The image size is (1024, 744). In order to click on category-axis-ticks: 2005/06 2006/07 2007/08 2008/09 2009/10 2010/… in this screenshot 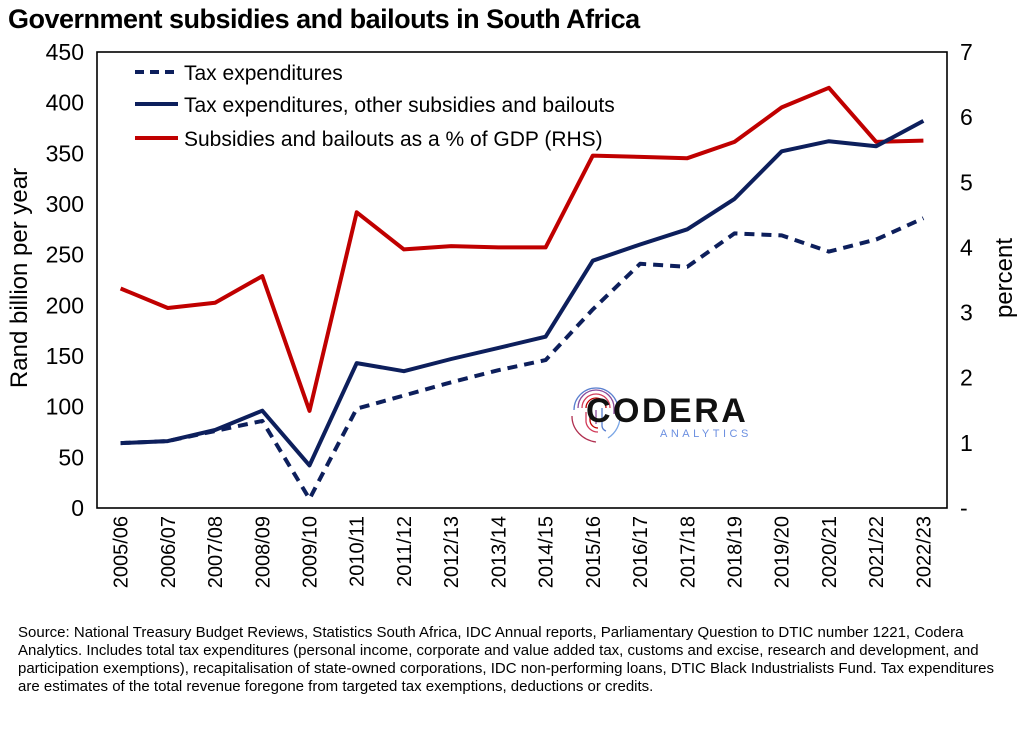, I will do `click(523, 552)`.